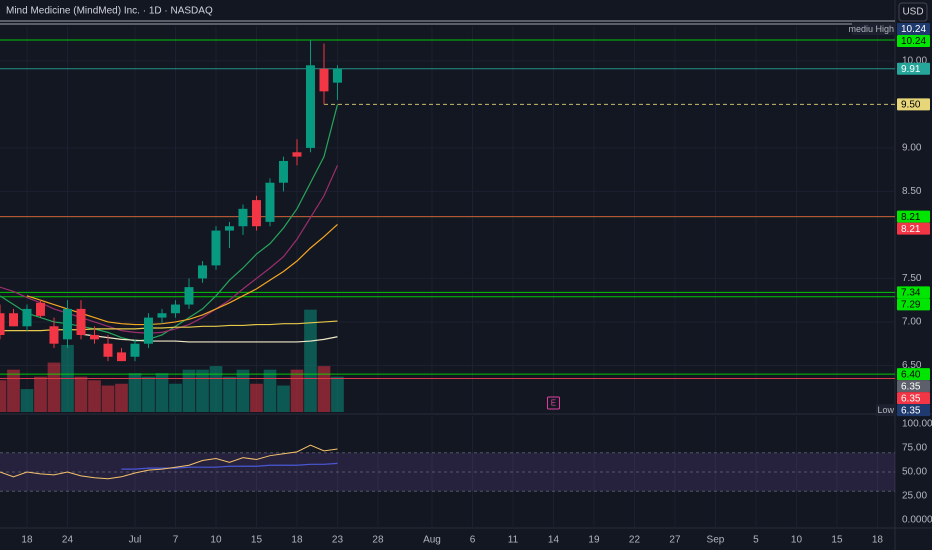 This screenshot has width=932, height=550. Describe the element at coordinates (135, 540) in the screenshot. I see `x-tick-label: Jul` at that location.